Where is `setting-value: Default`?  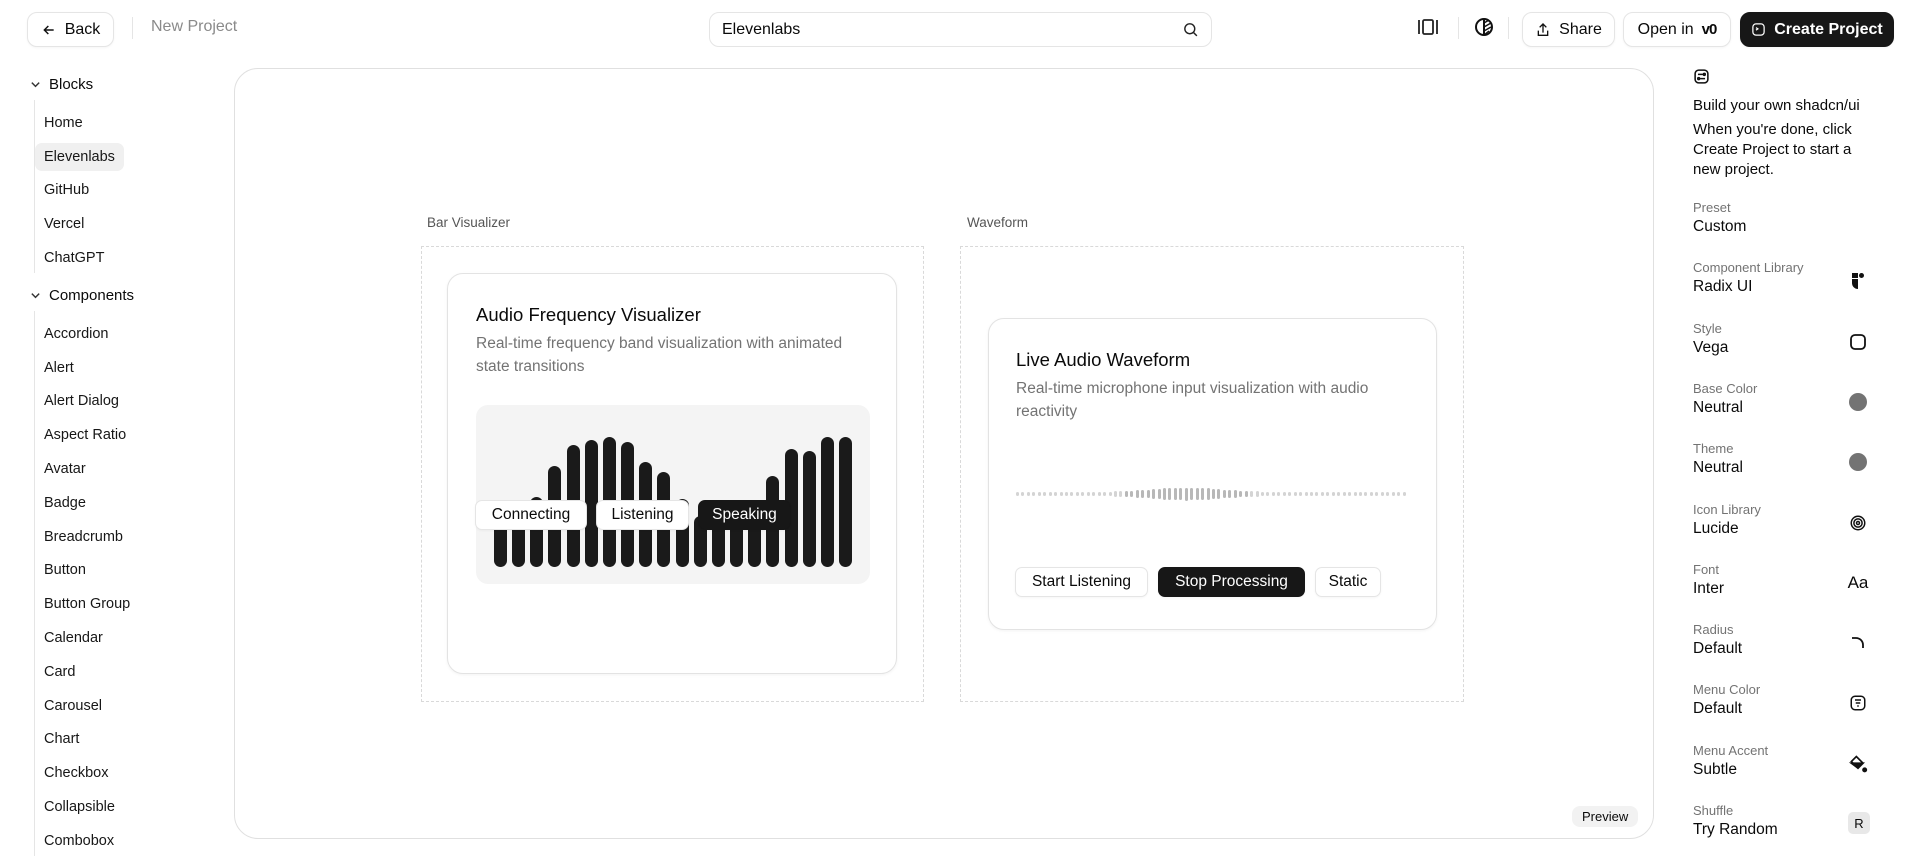 setting-value: Default is located at coordinates (1718, 709).